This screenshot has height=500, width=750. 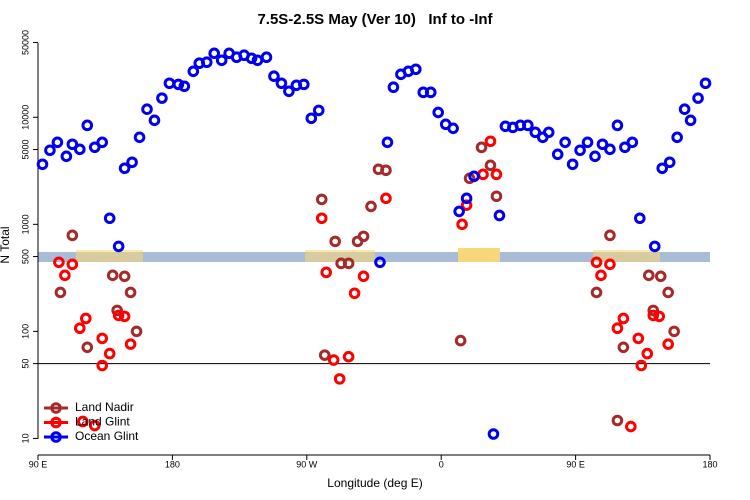 I want to click on y-tick-label: 50, so click(x=25, y=364).